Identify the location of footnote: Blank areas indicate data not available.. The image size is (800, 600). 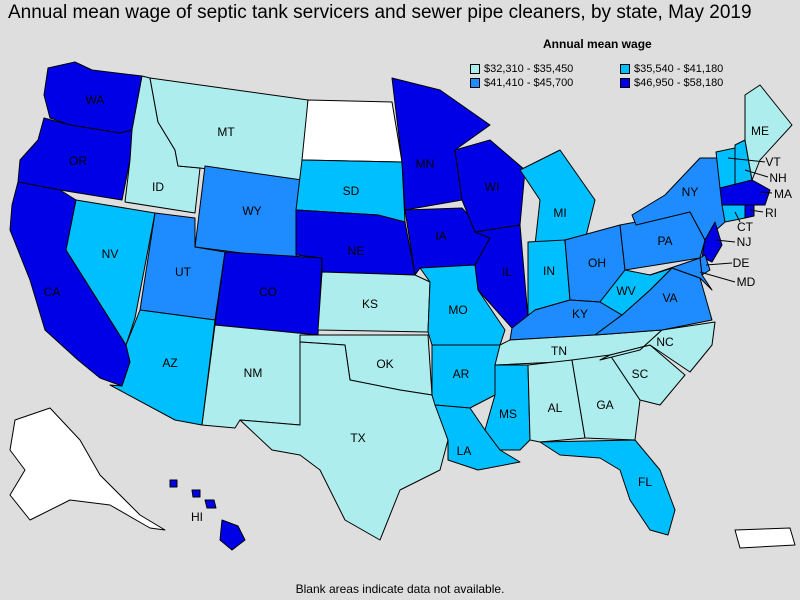
(400, 589).